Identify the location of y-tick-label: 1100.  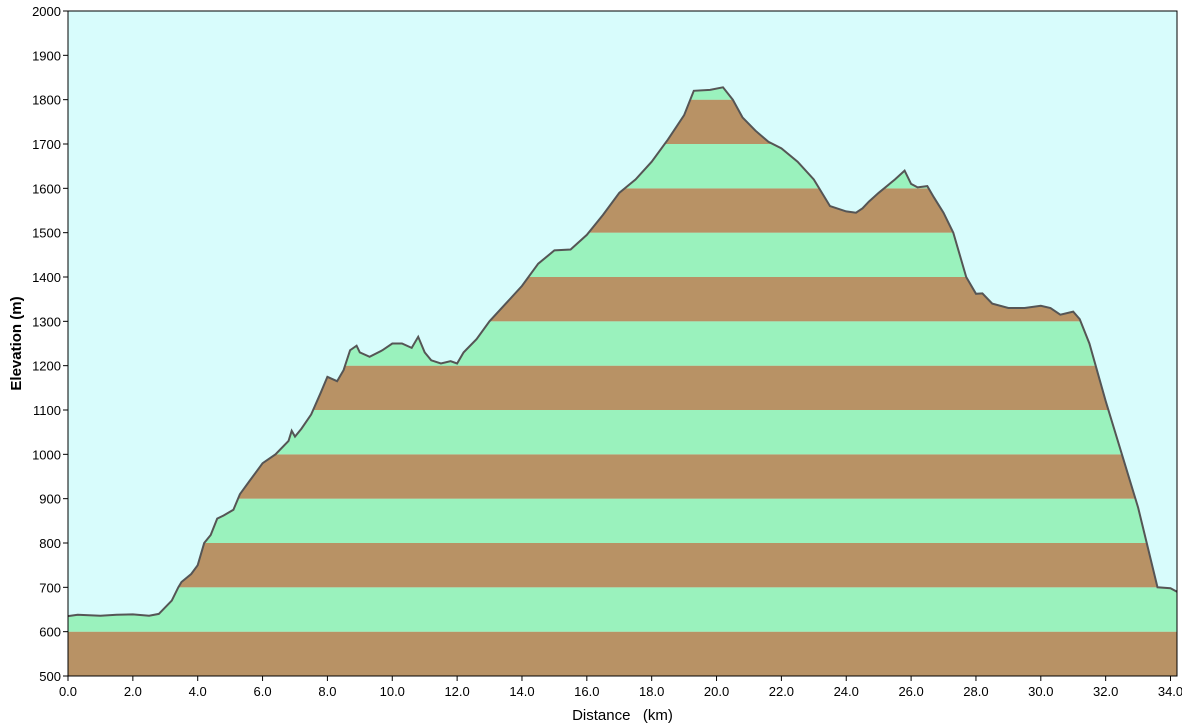
(47, 410).